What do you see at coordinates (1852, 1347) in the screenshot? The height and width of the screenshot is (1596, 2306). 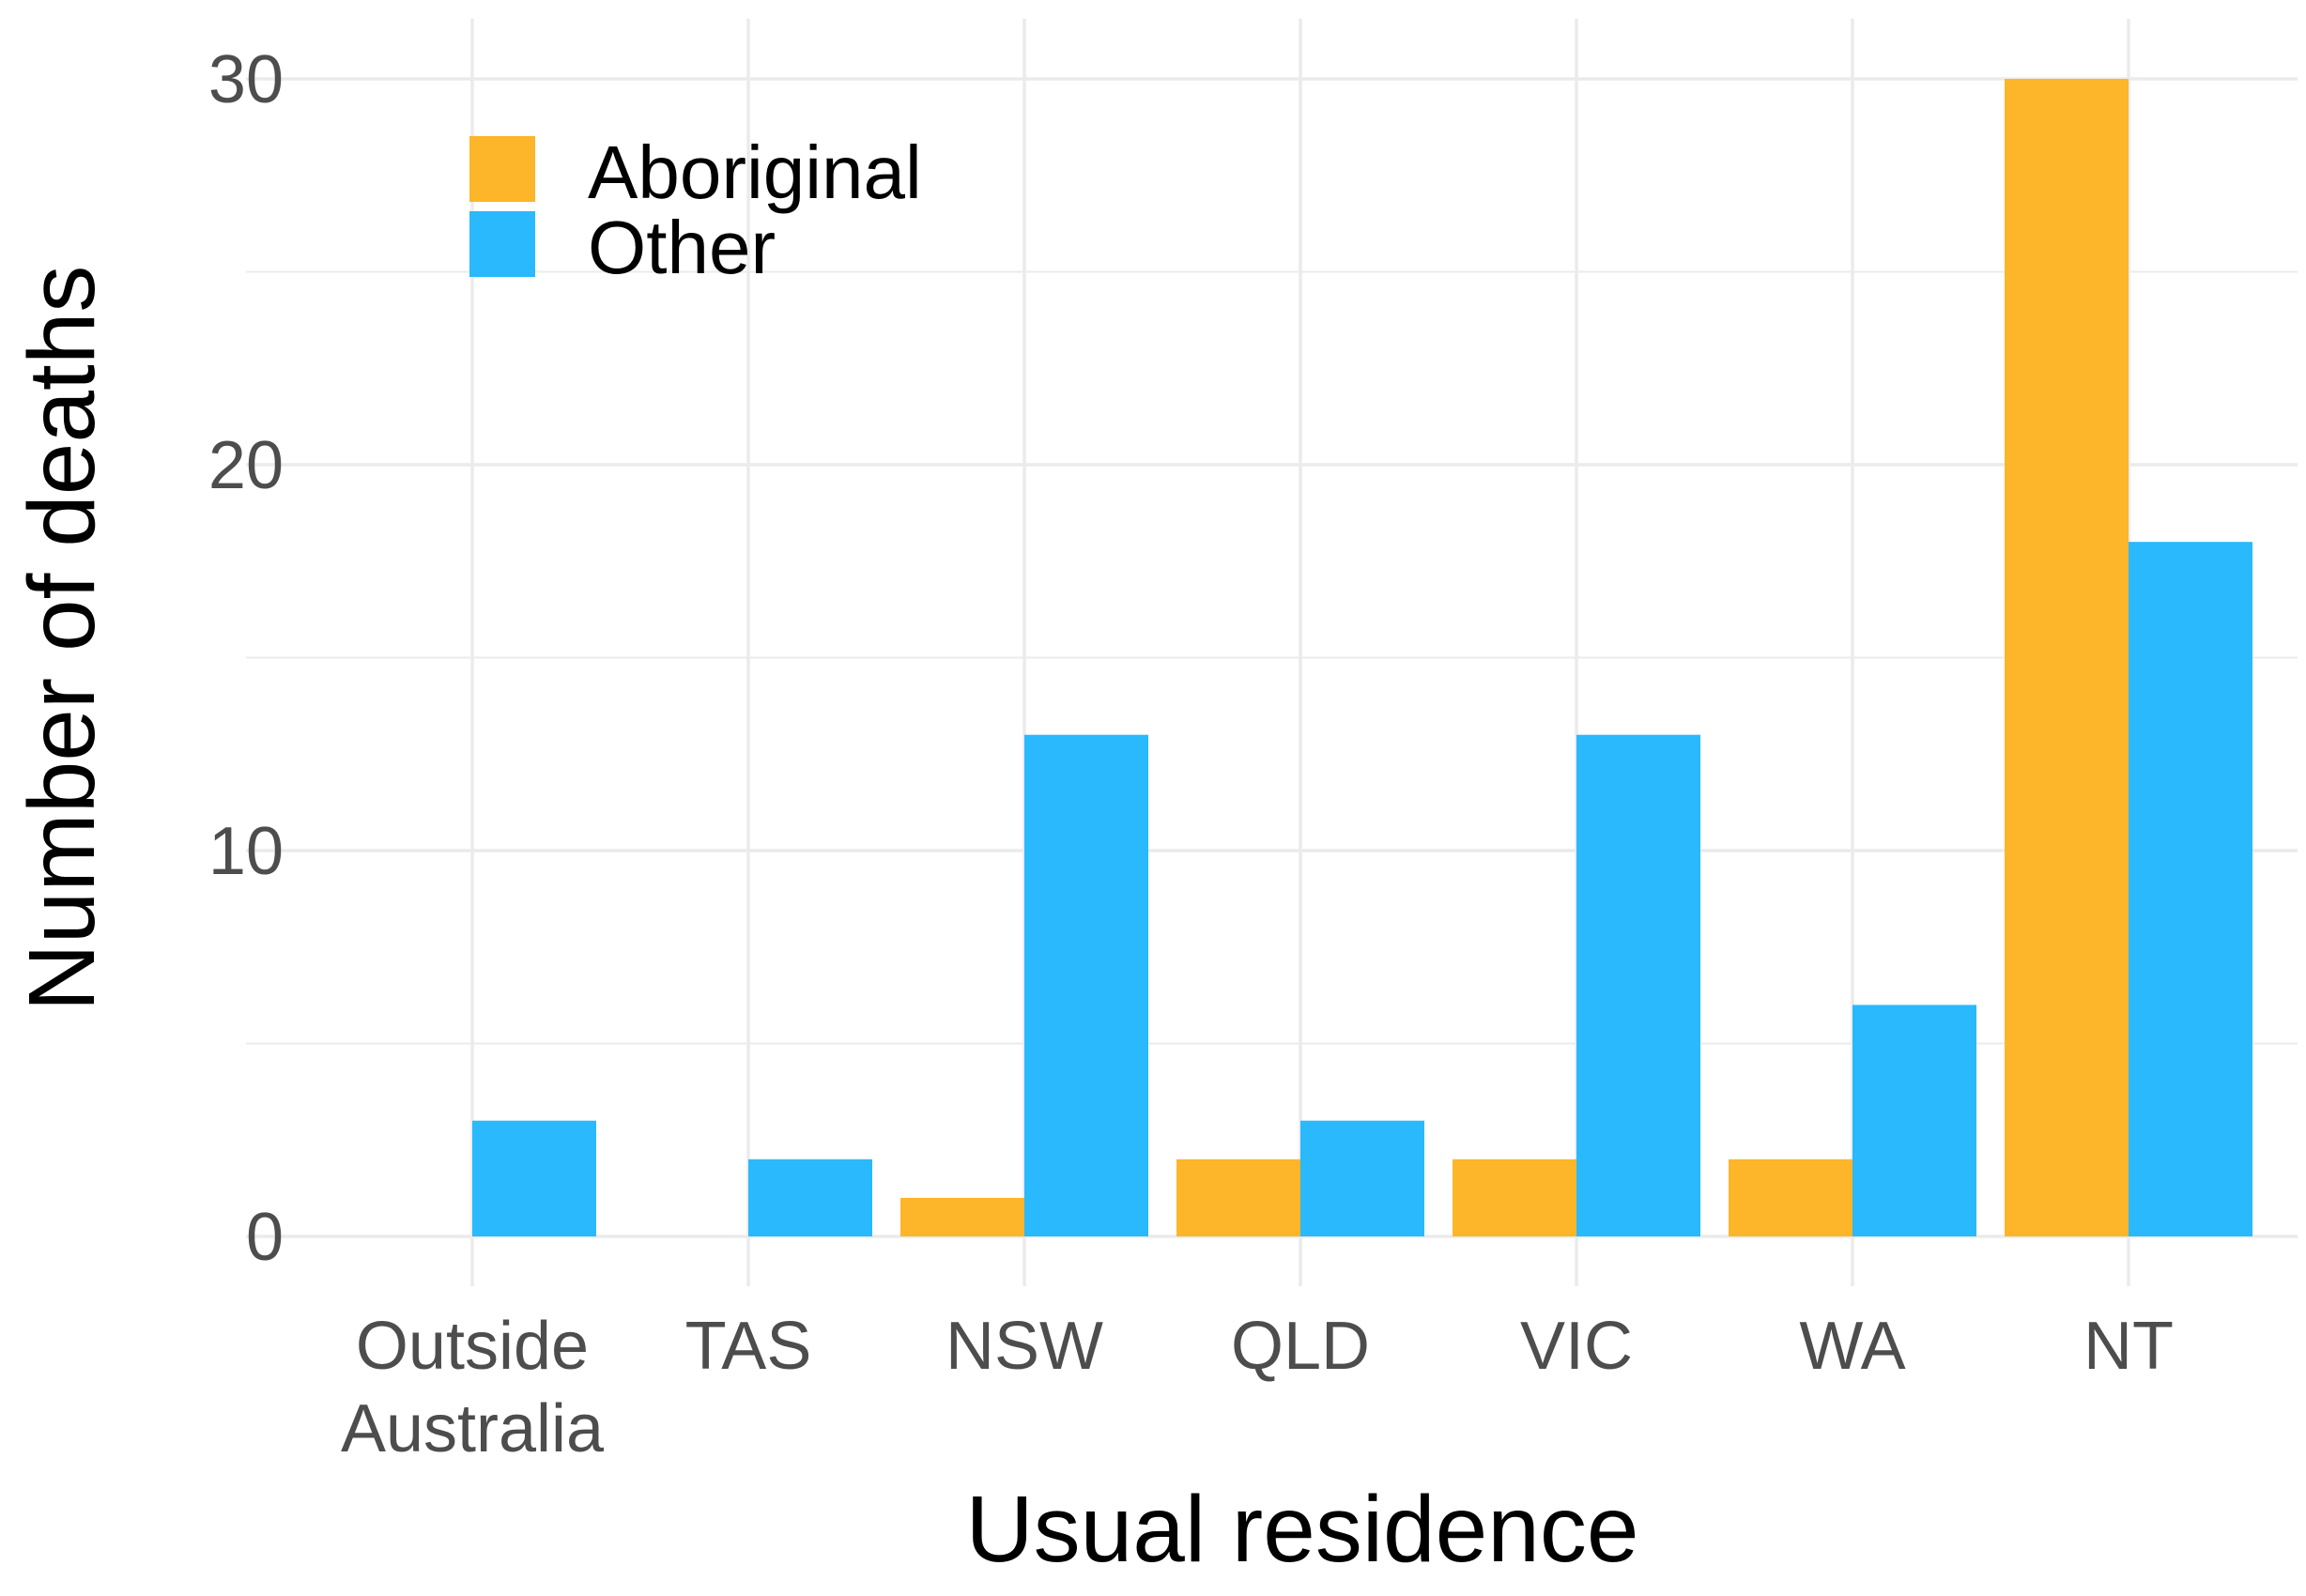 I see `x-tick-label-wa: WA` at bounding box center [1852, 1347].